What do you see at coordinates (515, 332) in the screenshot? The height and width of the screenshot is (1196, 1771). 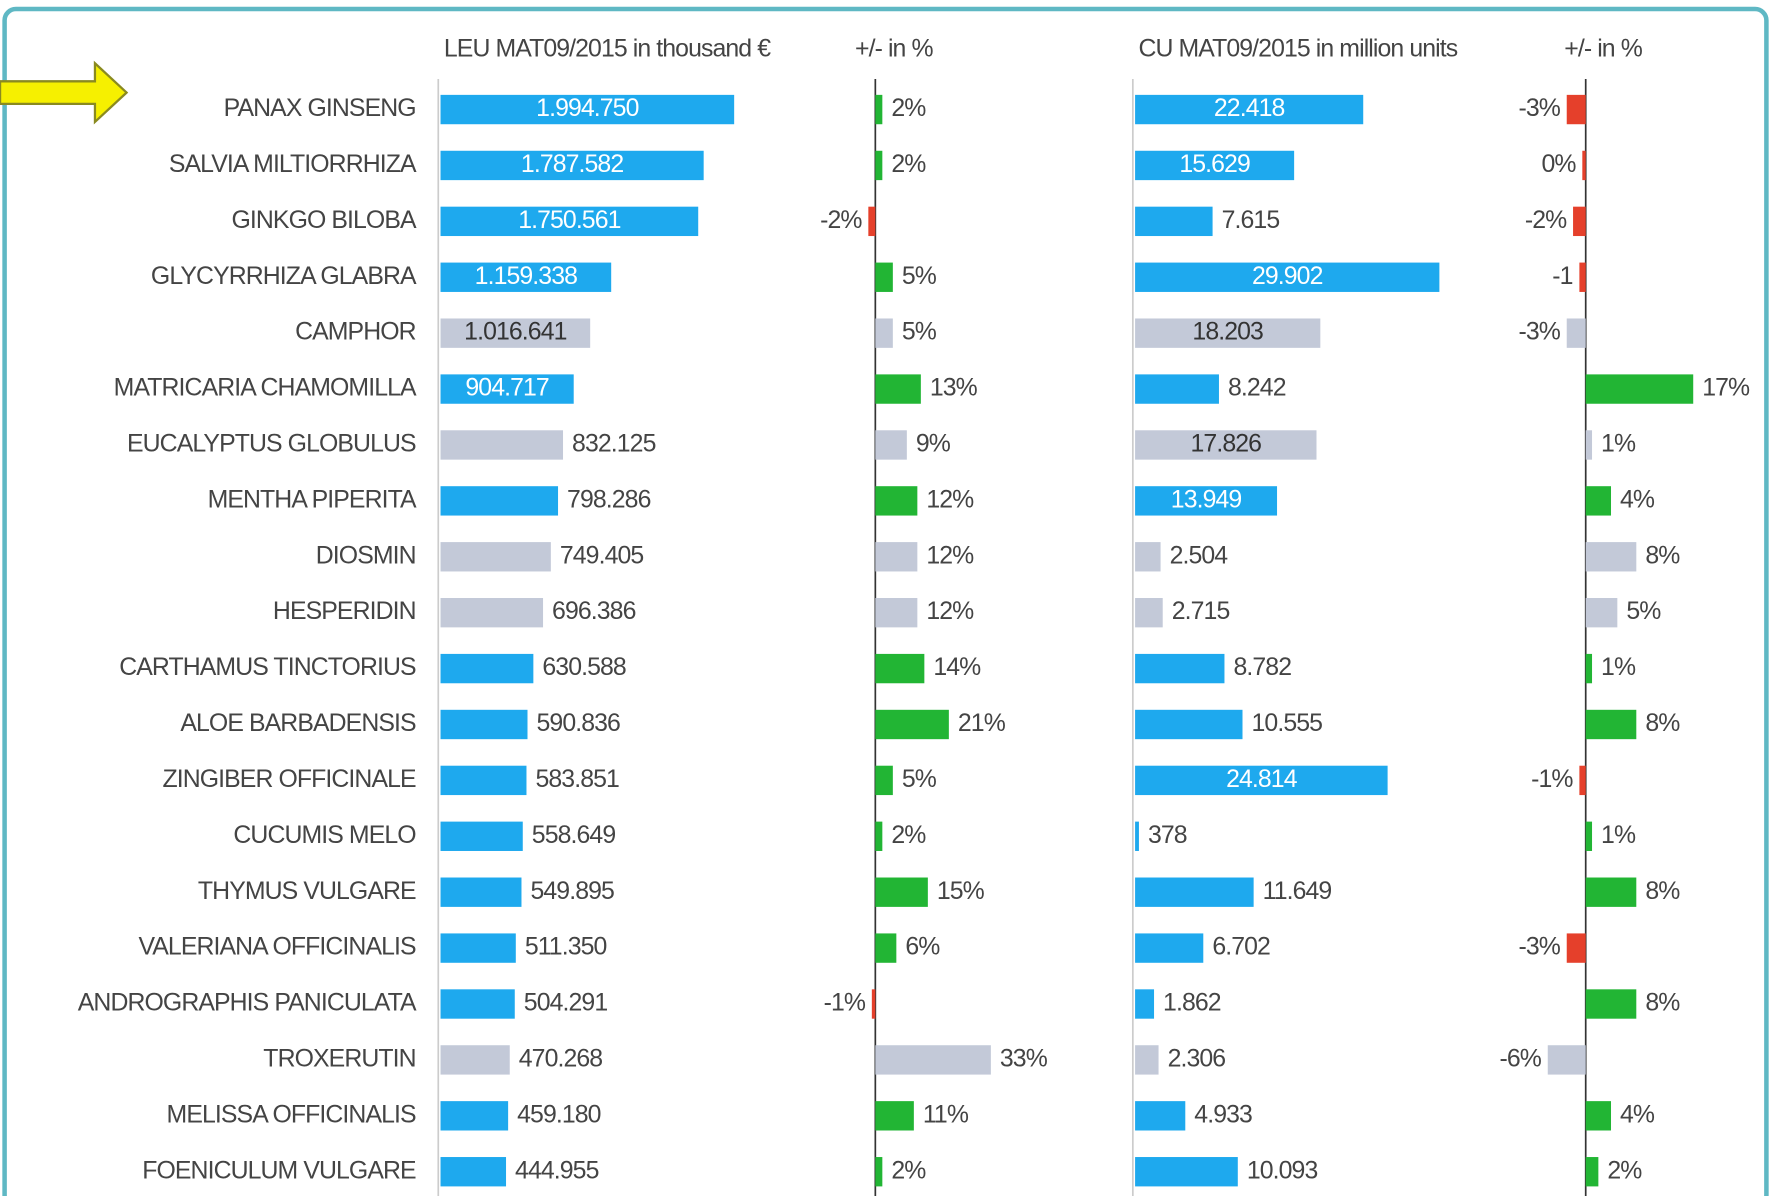 I see `value-label: 1.016.641` at bounding box center [515, 332].